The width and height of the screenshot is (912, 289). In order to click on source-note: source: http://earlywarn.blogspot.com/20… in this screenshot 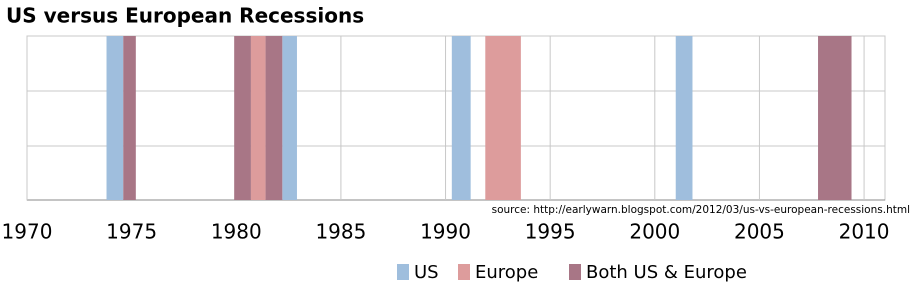, I will do `click(701, 210)`.